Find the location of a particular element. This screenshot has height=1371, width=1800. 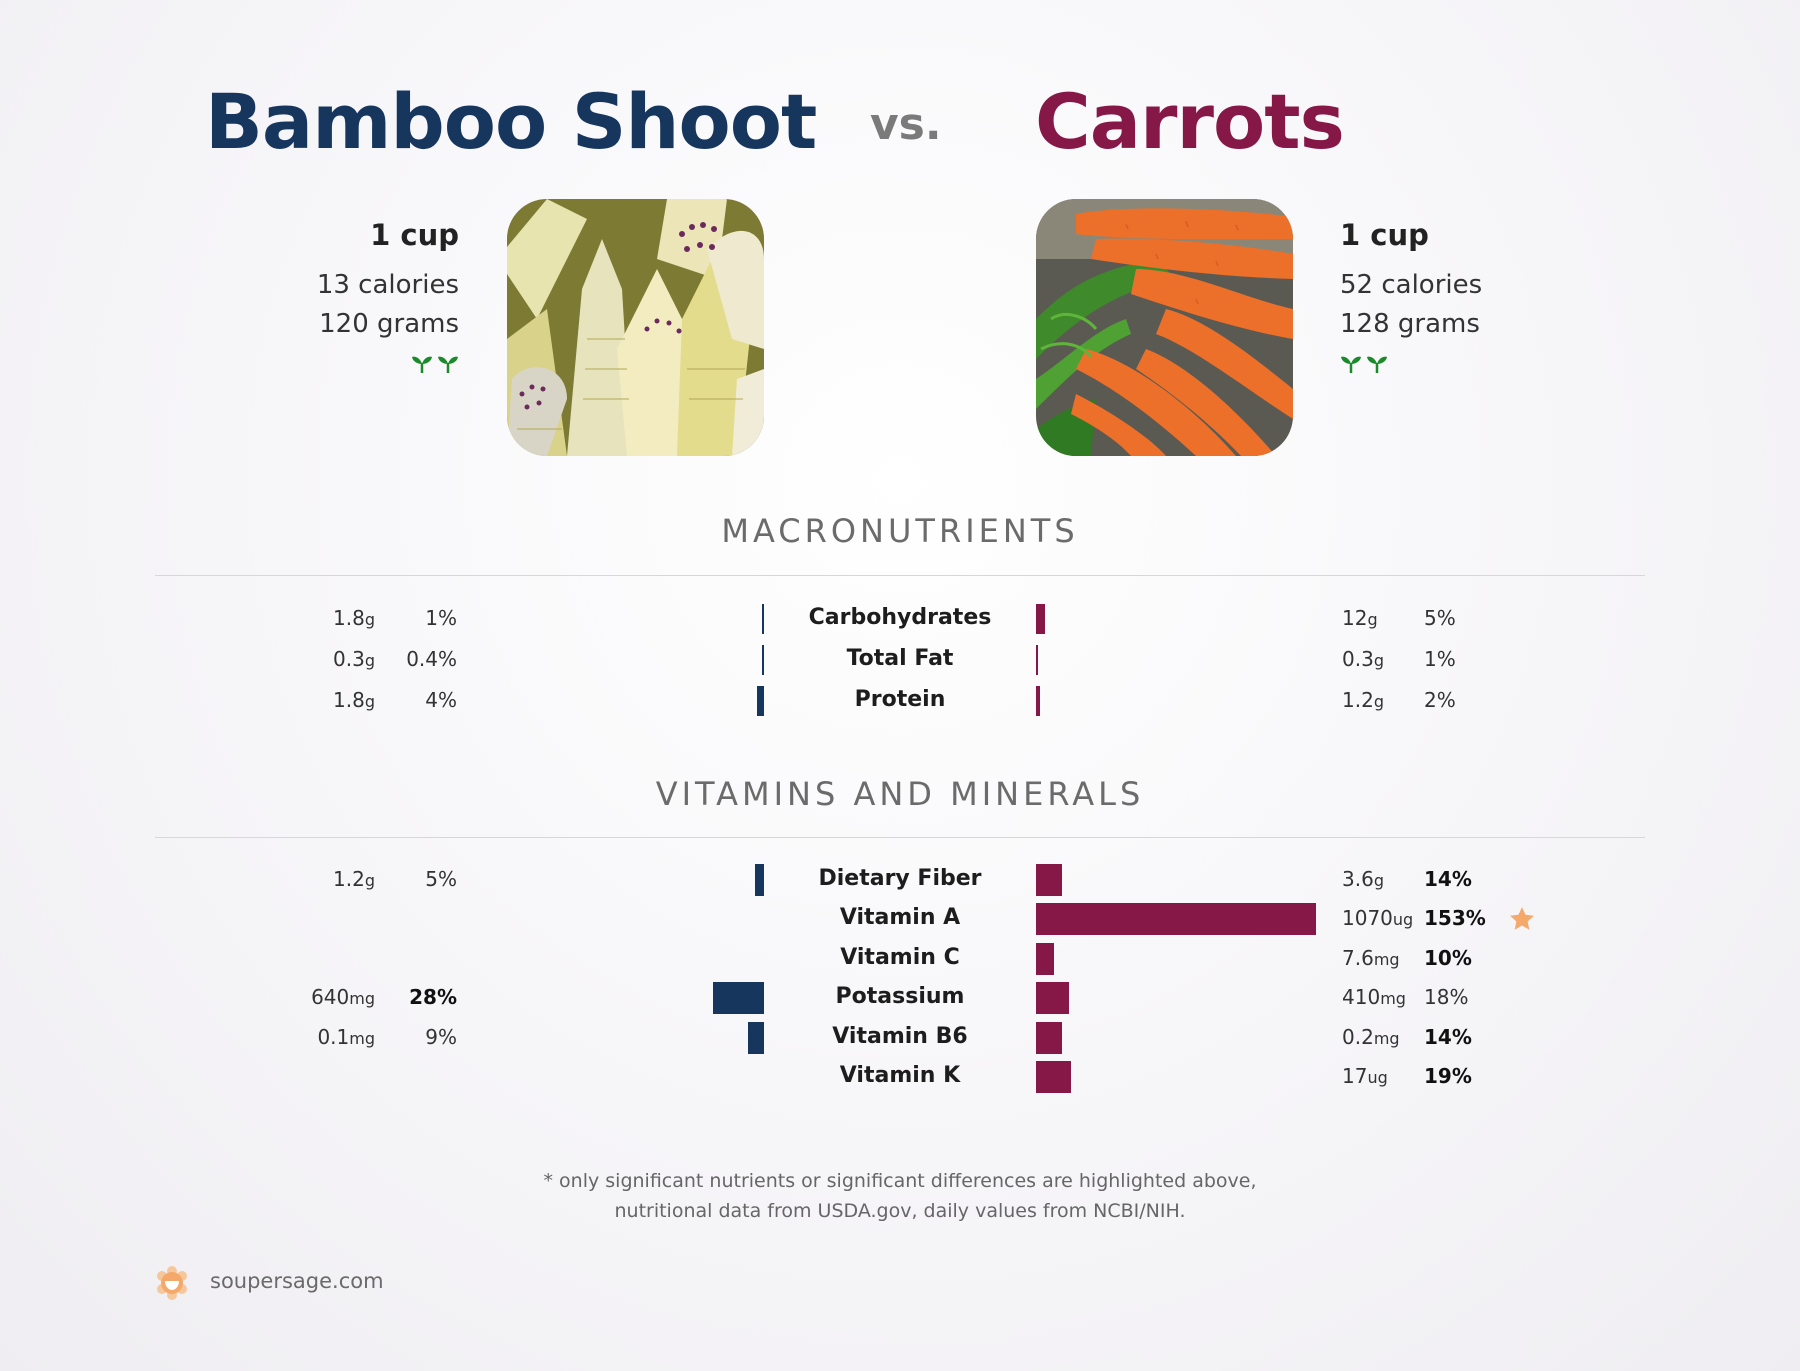

left-food-info: 1 cup 13 calories 120 grams is located at coordinates (388, 295).